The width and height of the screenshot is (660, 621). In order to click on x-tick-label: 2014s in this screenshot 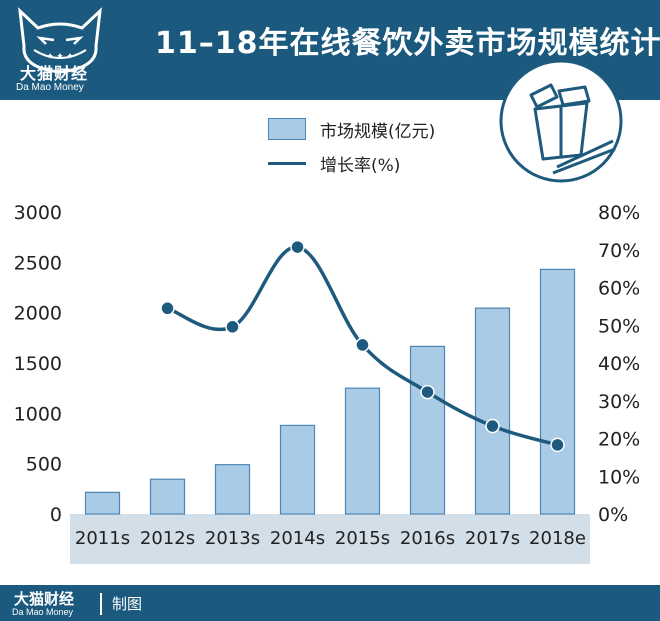, I will do `click(297, 538)`.